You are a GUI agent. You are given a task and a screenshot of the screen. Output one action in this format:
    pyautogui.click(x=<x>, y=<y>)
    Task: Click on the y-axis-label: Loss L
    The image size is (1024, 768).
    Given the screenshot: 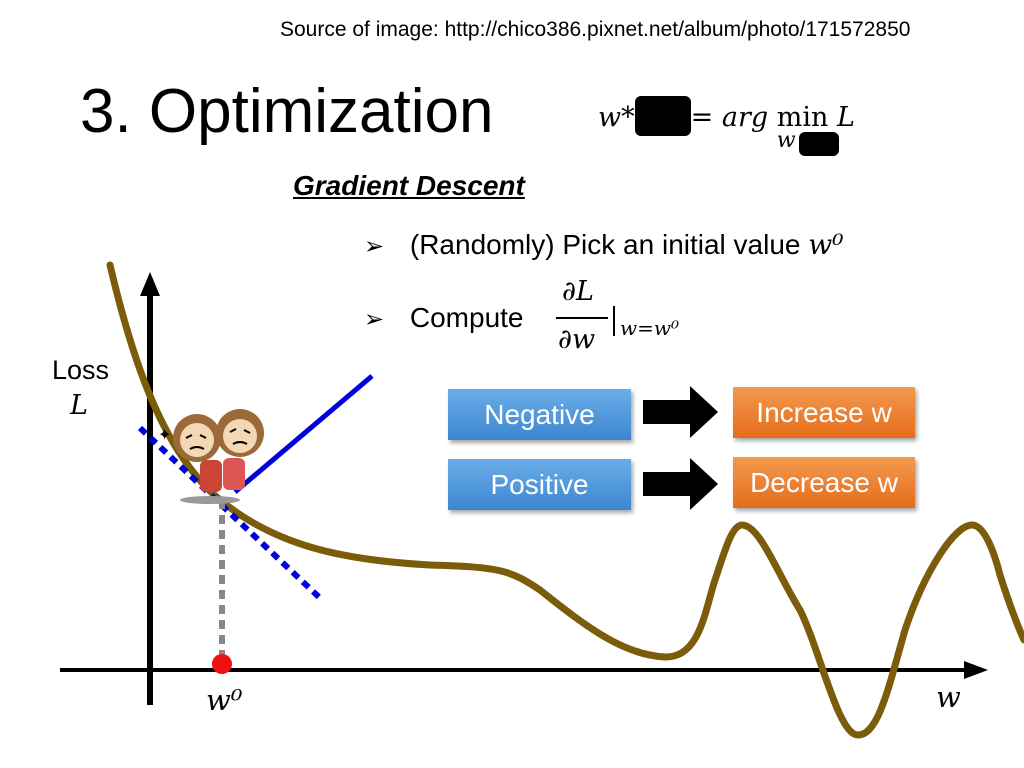 What is the action you would take?
    pyautogui.click(x=80, y=388)
    